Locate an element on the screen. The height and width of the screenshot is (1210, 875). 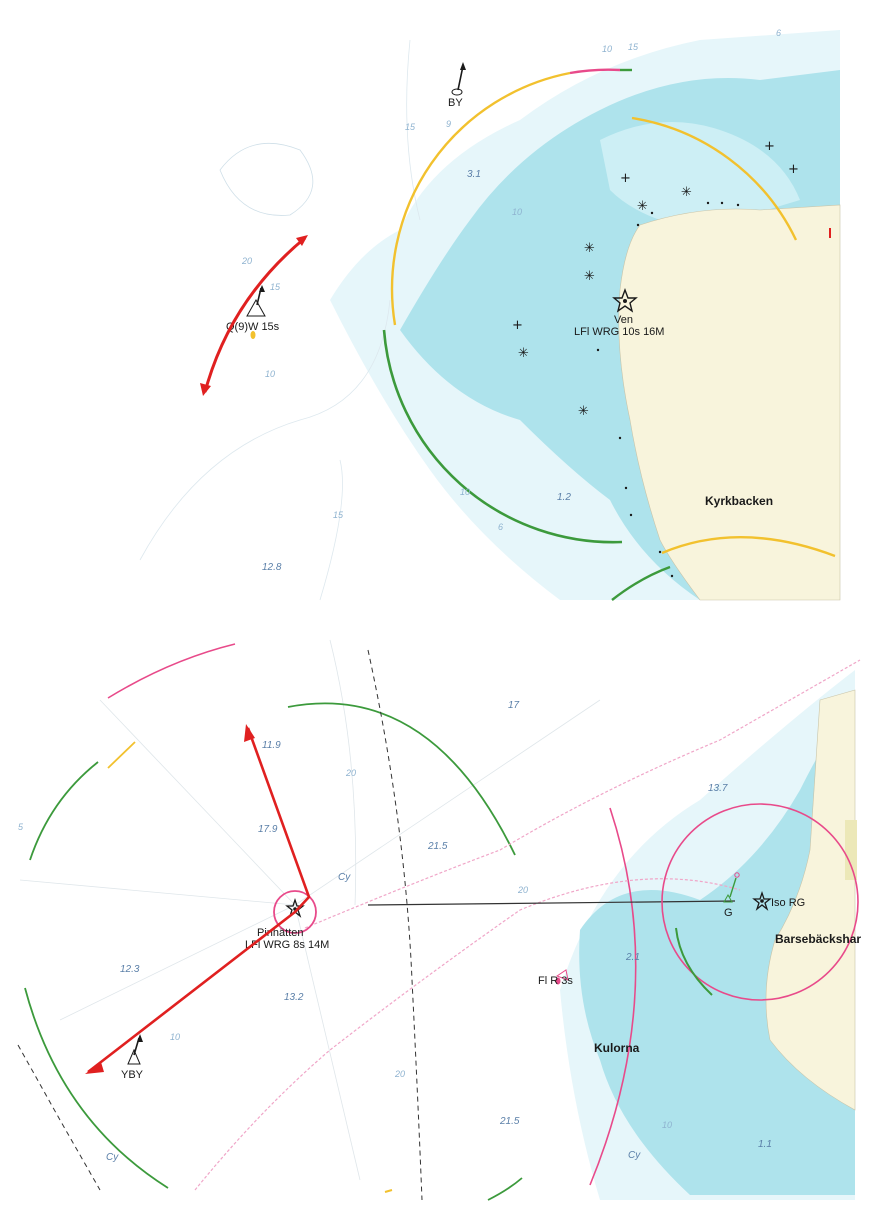
ven-sector-yellow-south is located at coordinates (748, 547).